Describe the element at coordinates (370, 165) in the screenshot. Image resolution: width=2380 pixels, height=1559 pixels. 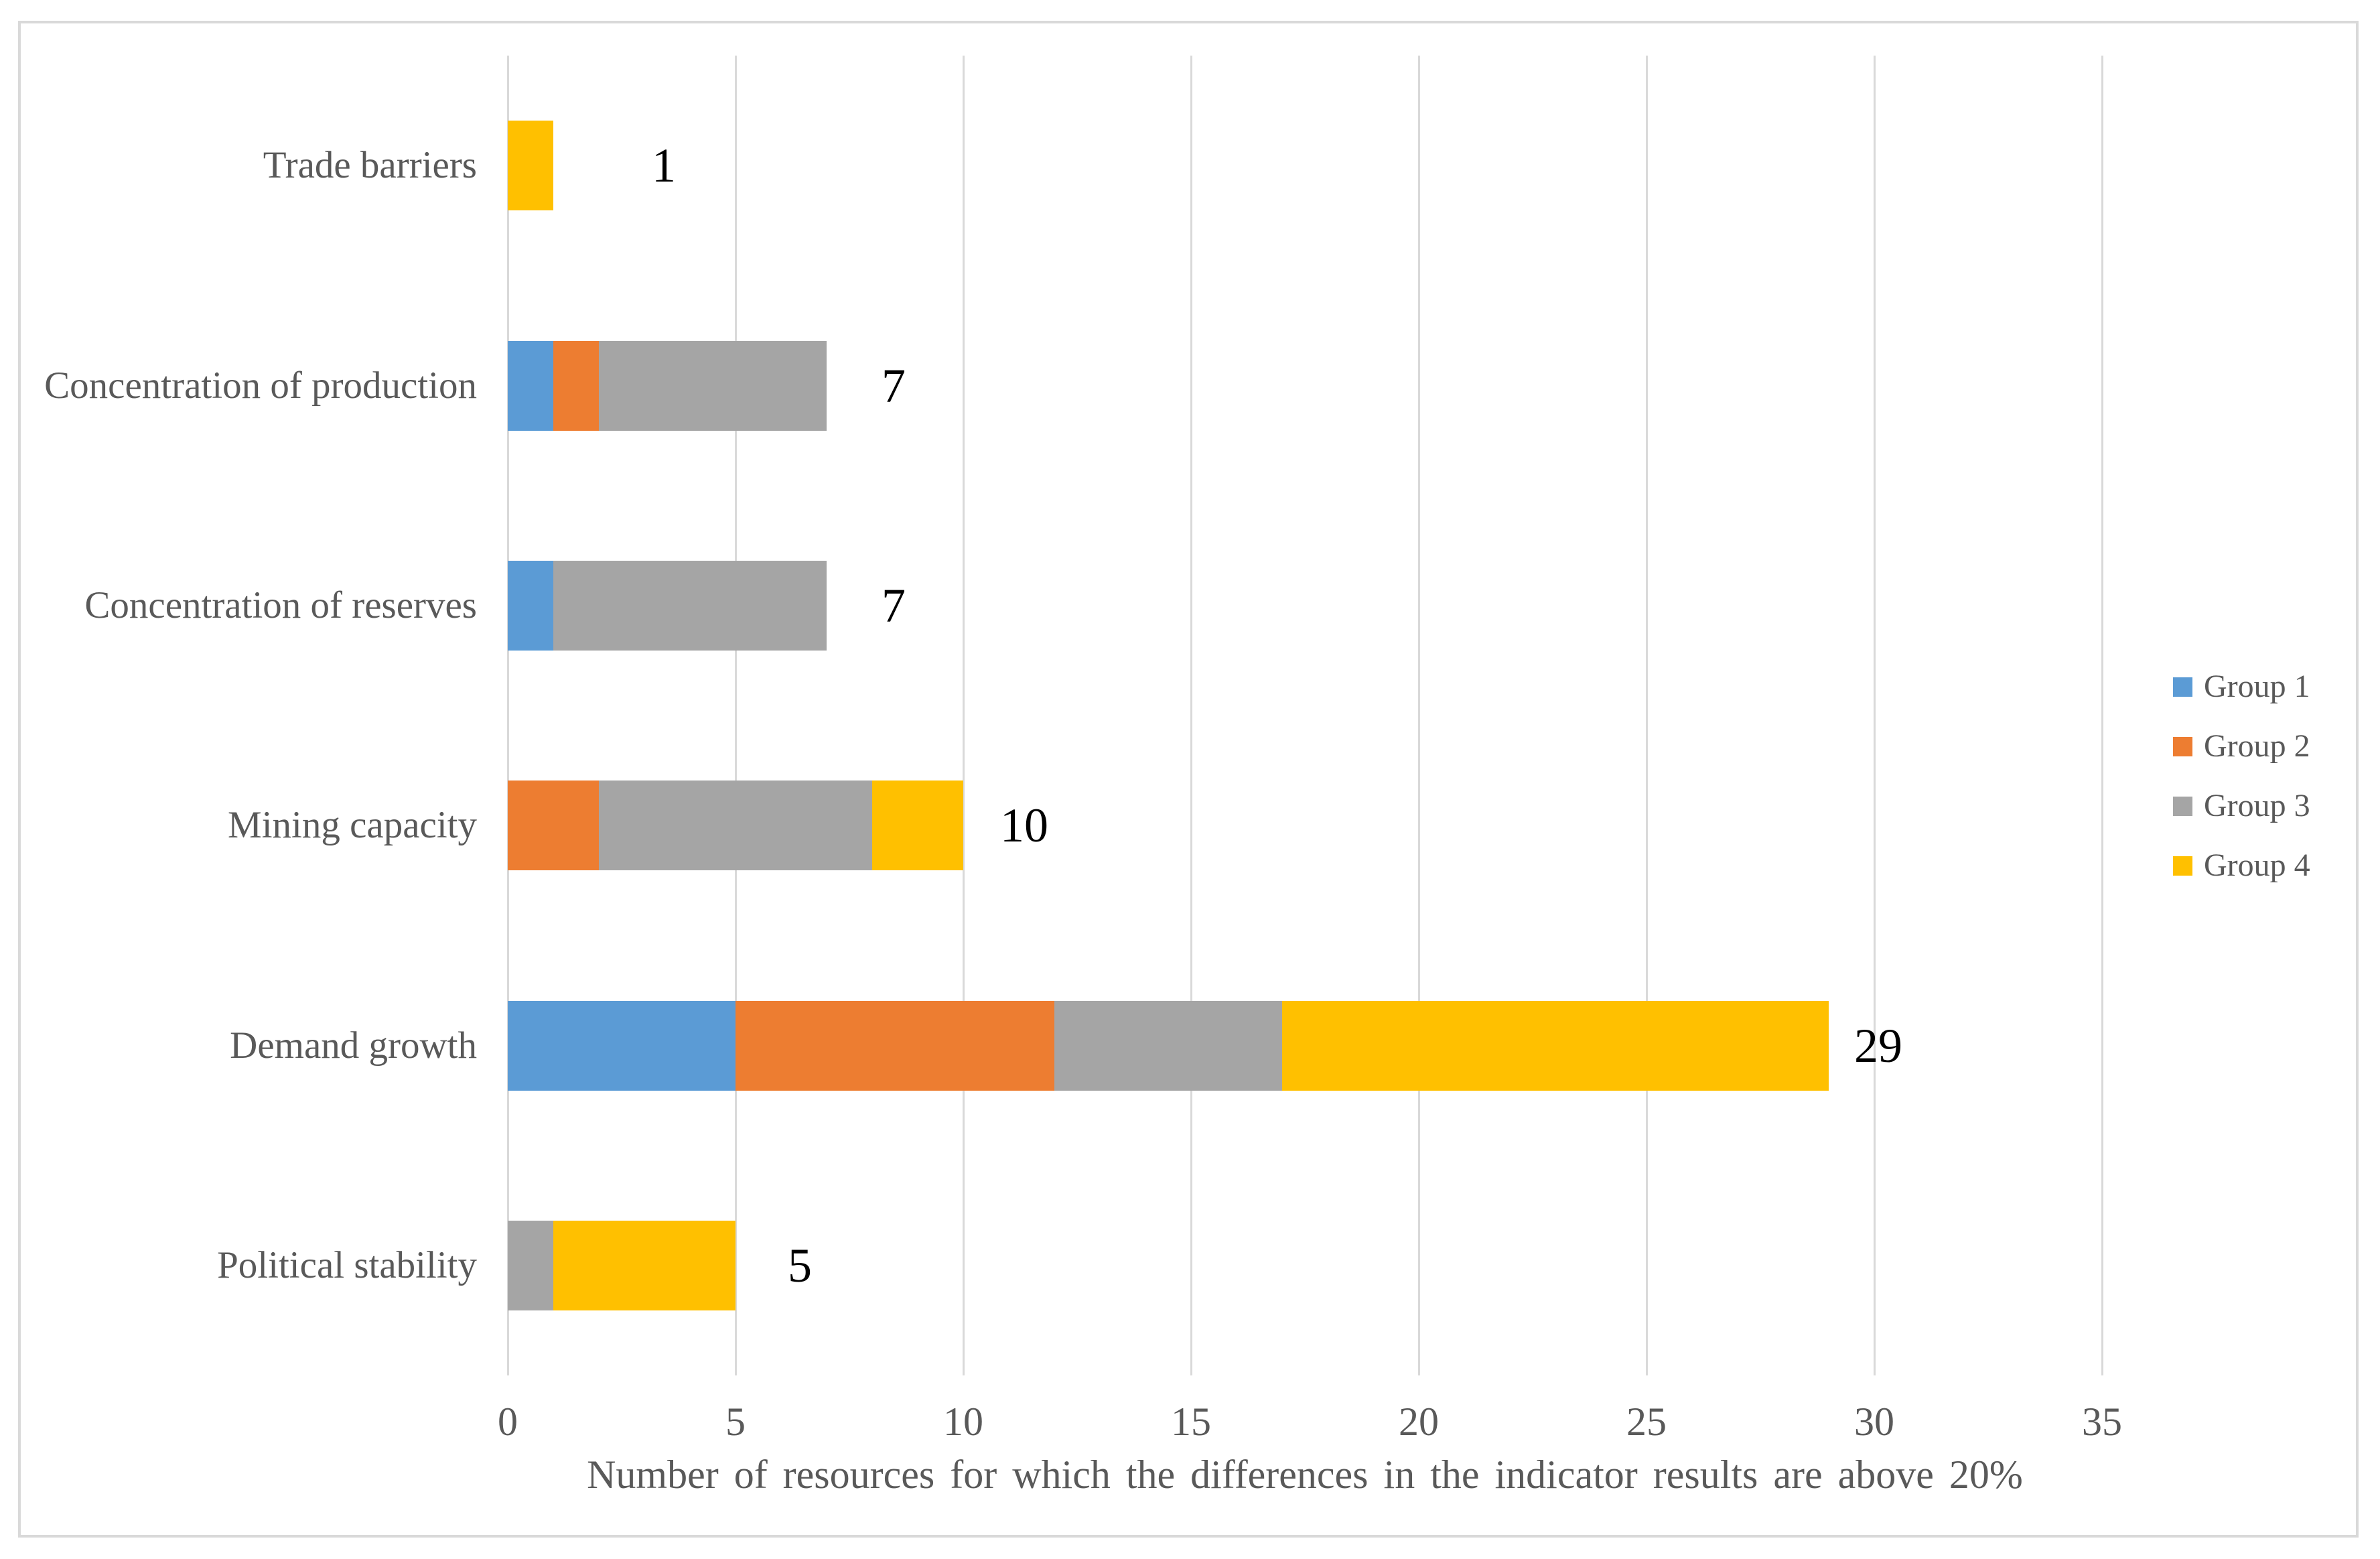
I see `category-label-0: Trade barriers` at that location.